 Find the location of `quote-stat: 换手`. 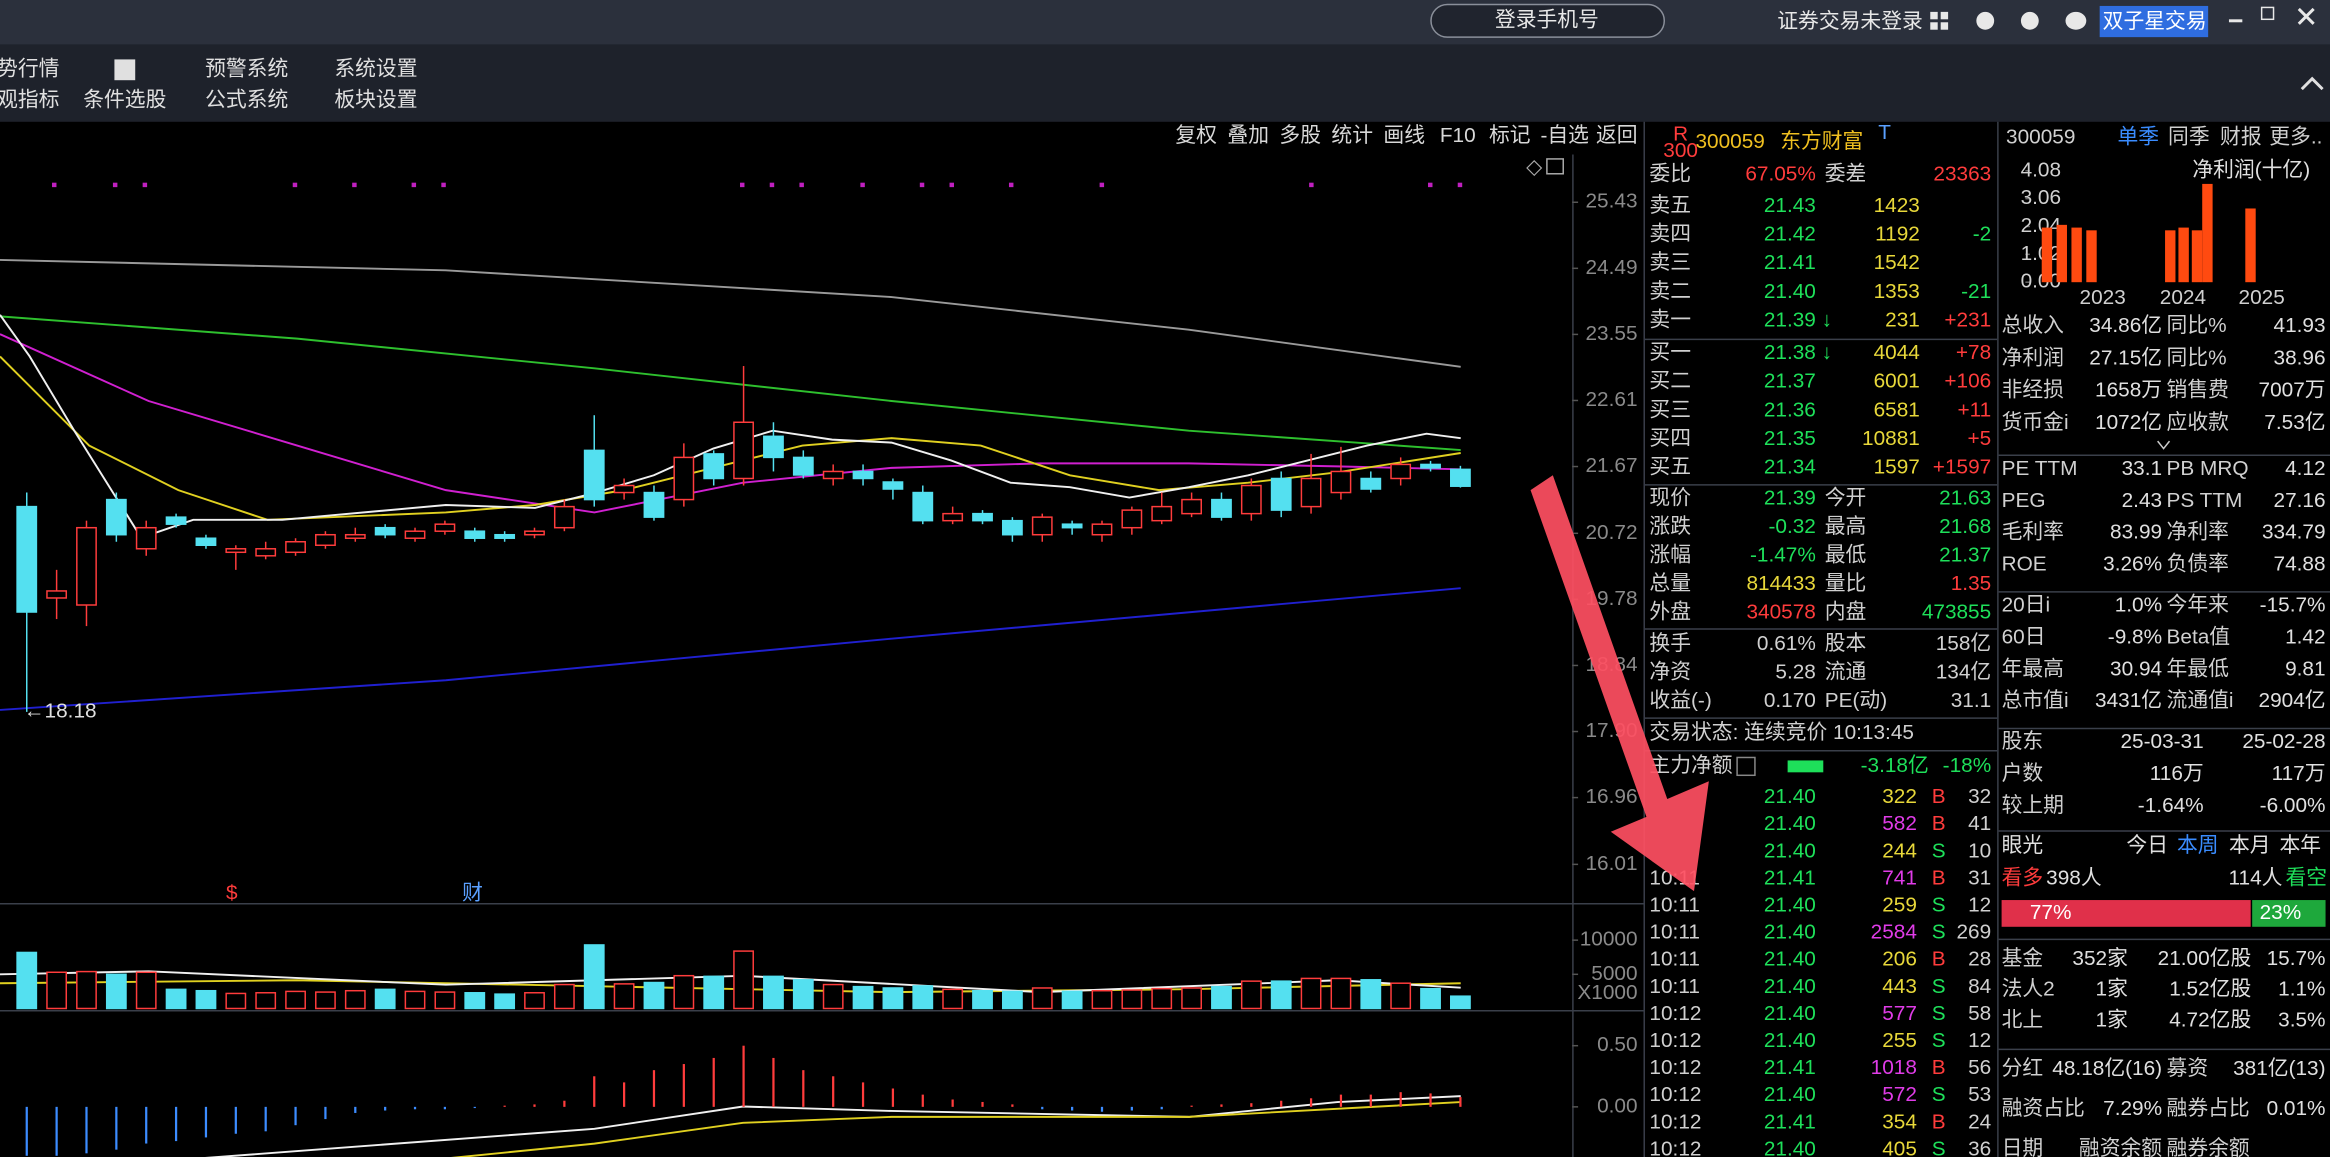

quote-stat: 换手 is located at coordinates (1670, 643).